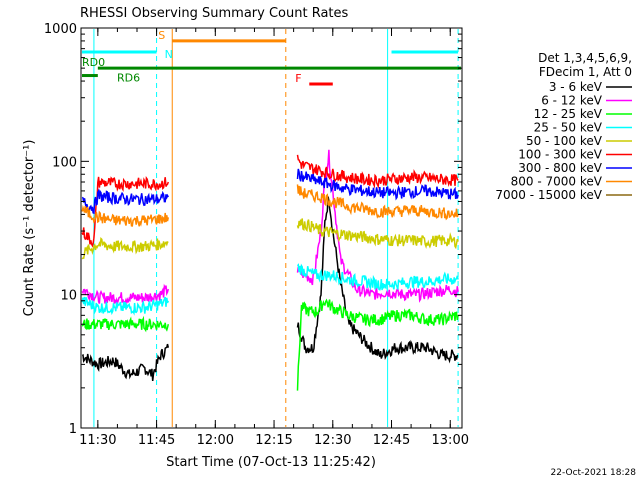 The height and width of the screenshot is (480, 640). Describe the element at coordinates (128, 78) in the screenshot. I see `flag-label: RD6` at that location.